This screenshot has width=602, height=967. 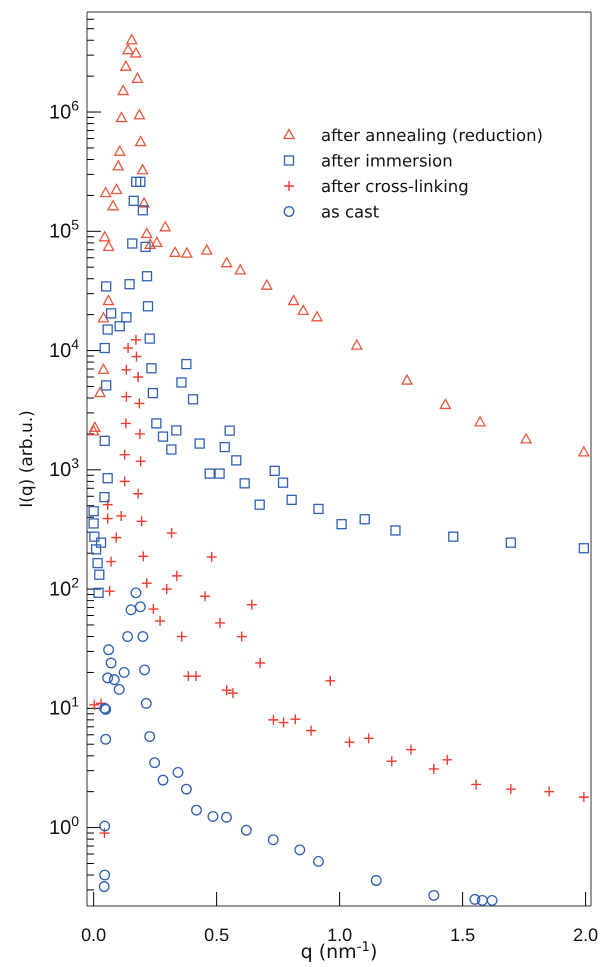 I want to click on y-tick-label: 10$^{5}$, so click(x=64, y=229).